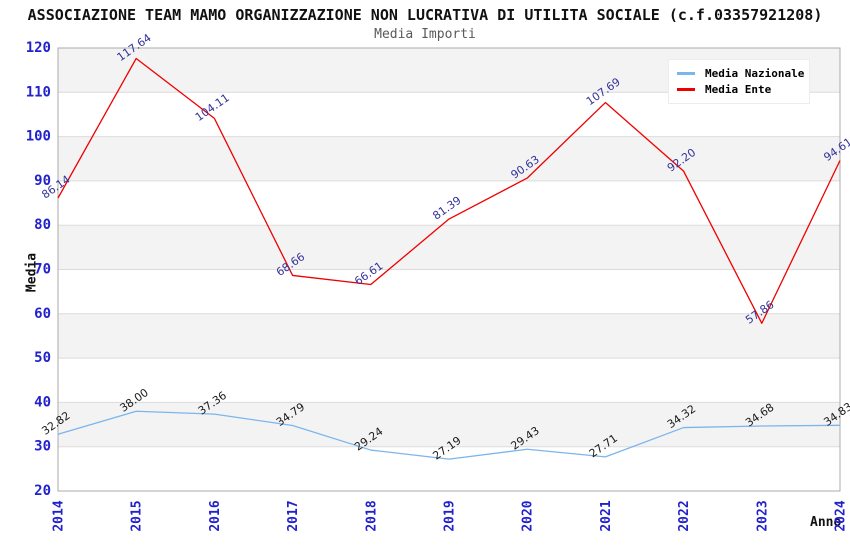 This screenshot has width=850, height=550. I want to click on y-tick-label: 100, so click(38, 137).